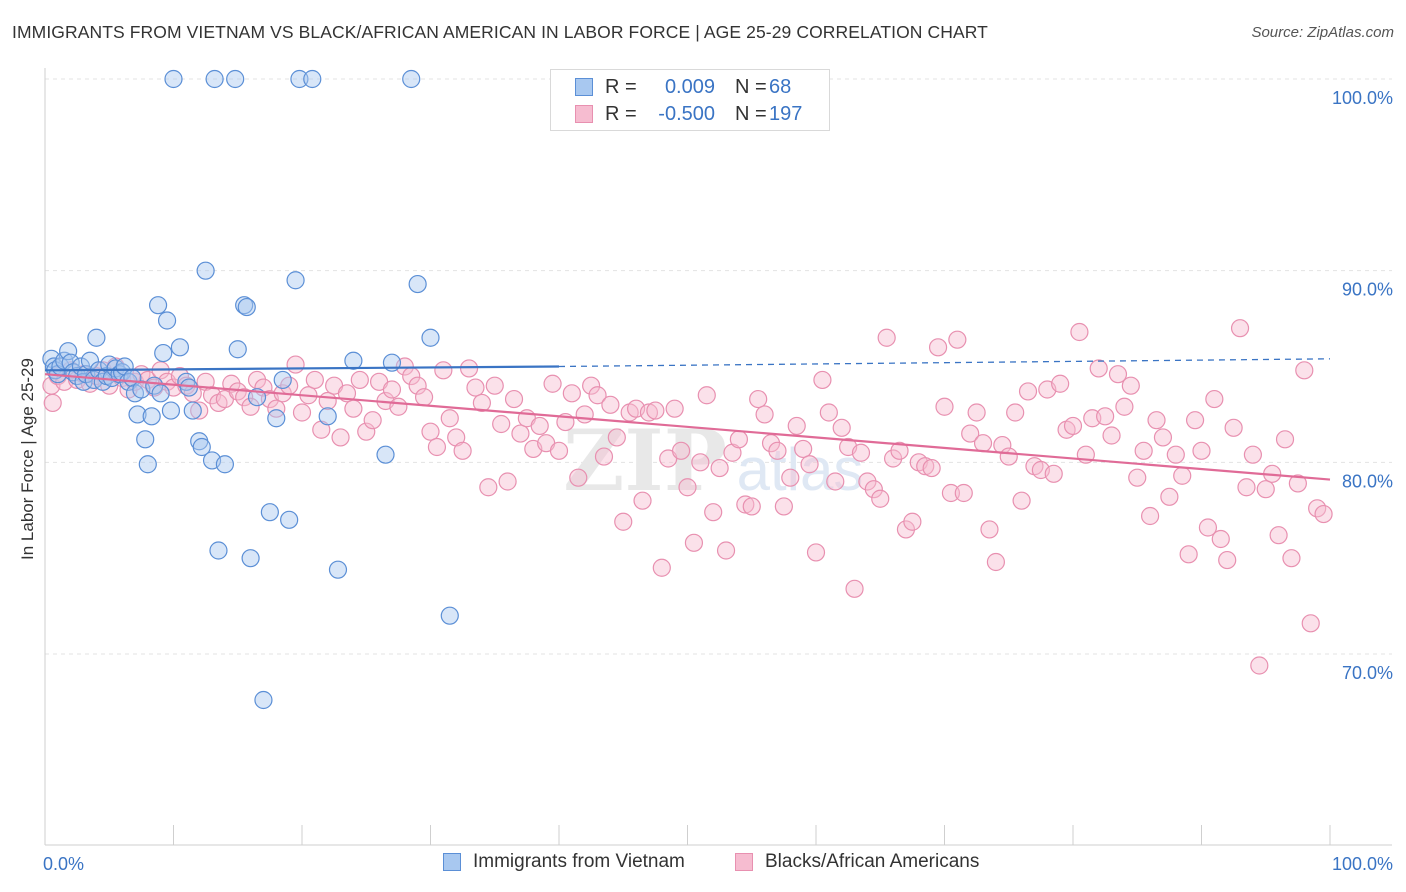 The width and height of the screenshot is (1406, 892). I want to click on y-axis-label: In Labor Force | Age 25-29, so click(27, 459).